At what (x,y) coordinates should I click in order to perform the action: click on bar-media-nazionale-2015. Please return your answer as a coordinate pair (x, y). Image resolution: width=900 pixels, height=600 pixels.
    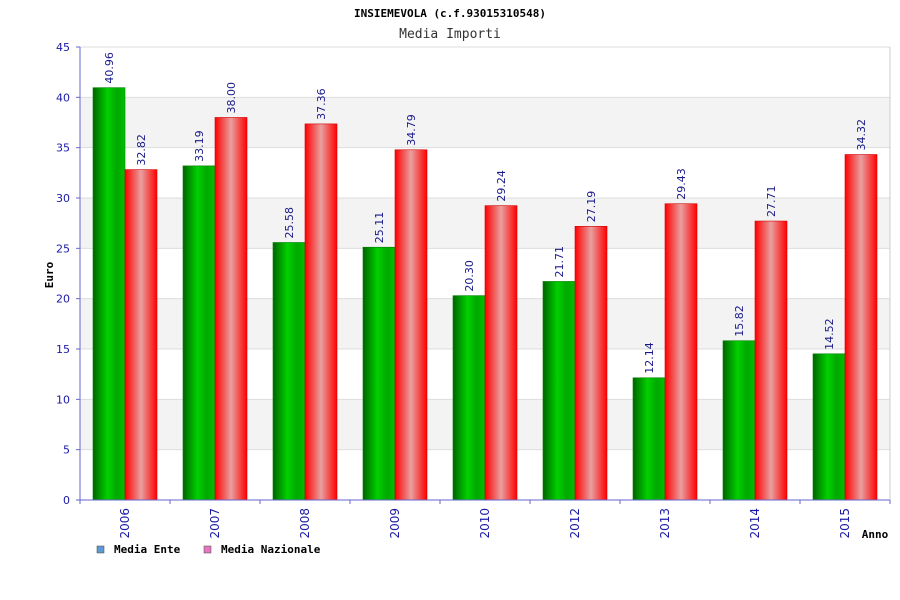
    Looking at the image, I should click on (861, 327).